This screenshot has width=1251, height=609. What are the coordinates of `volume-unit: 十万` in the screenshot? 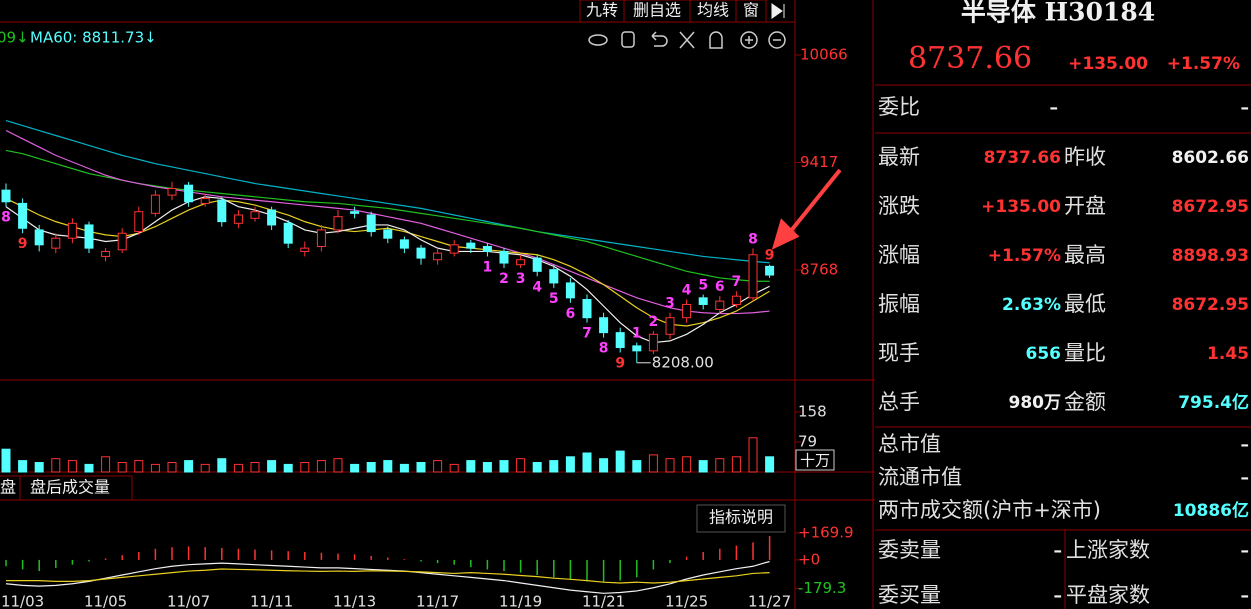 It's located at (815, 461).